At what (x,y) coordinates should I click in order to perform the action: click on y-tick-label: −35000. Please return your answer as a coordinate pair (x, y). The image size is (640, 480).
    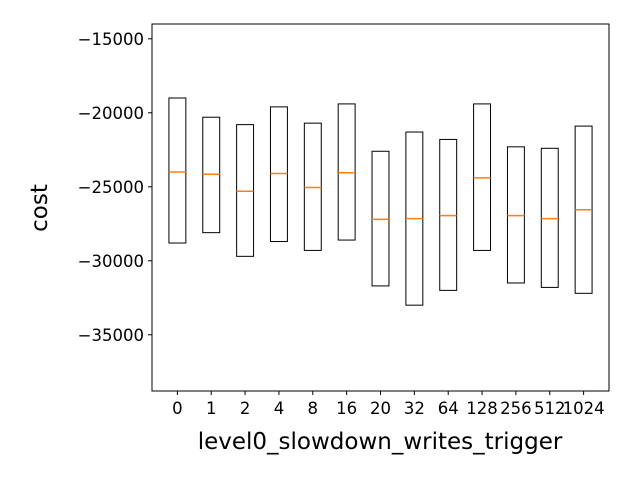
    Looking at the image, I should click on (111, 335).